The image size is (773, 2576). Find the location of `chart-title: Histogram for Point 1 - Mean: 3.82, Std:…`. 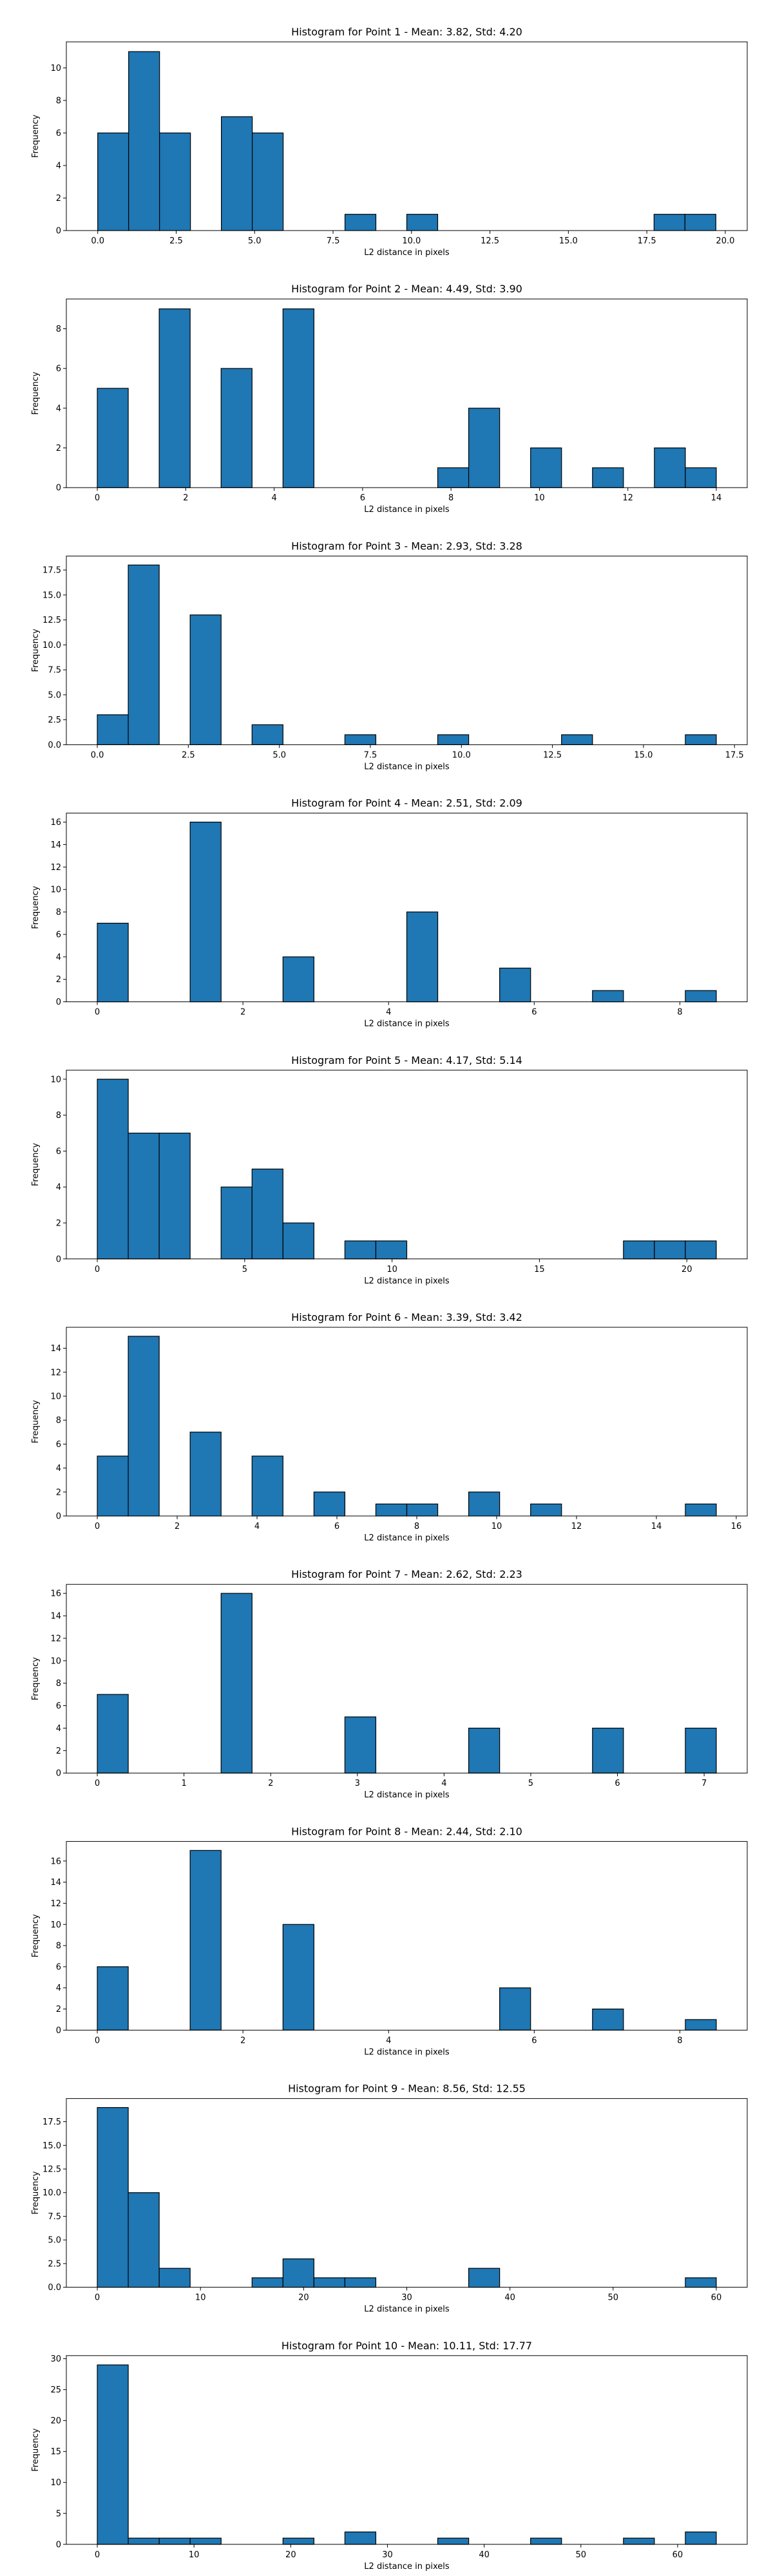

chart-title: Histogram for Point 1 - Mean: 3.82, Std:… is located at coordinates (406, 32).